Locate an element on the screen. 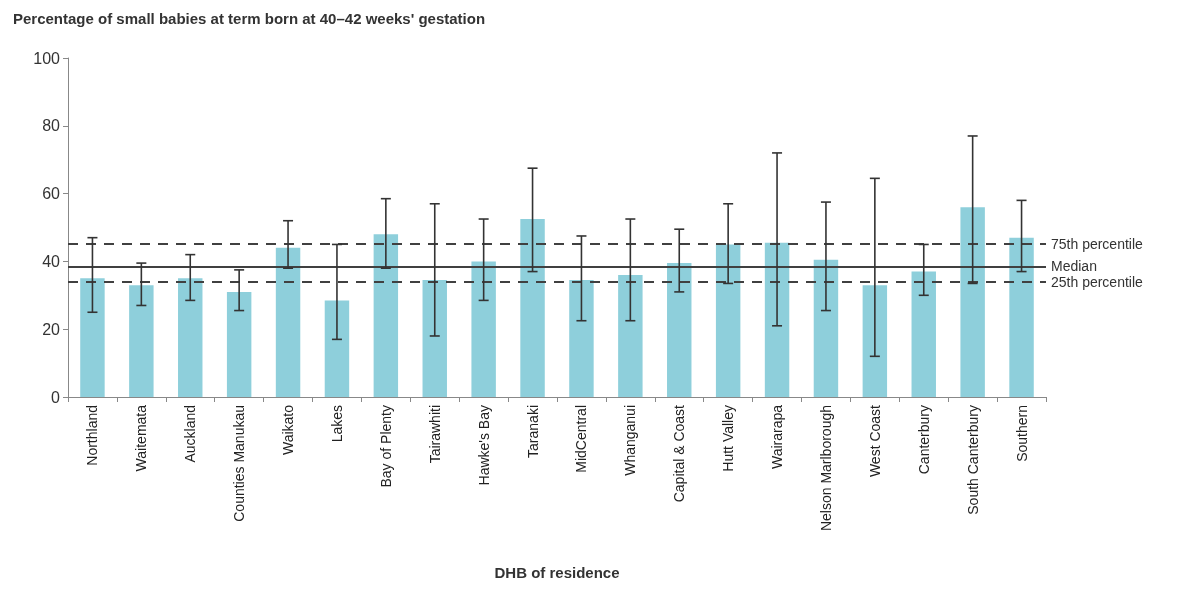  x-tick-label: Southern is located at coordinates (1021, 433).